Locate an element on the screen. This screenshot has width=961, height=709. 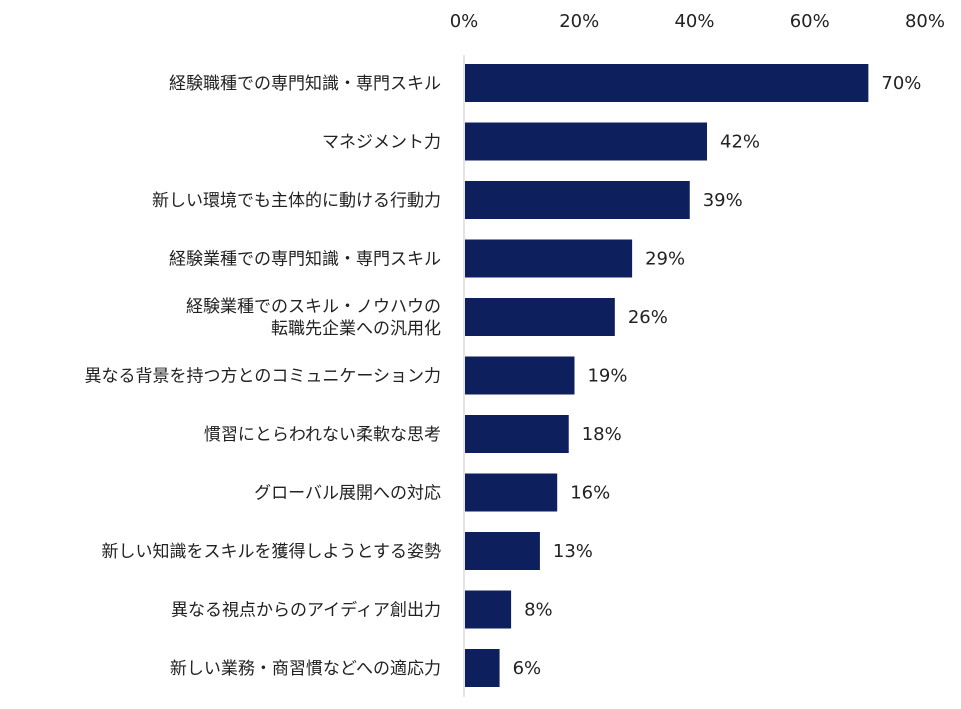
data-label: 6% is located at coordinates (527, 668).